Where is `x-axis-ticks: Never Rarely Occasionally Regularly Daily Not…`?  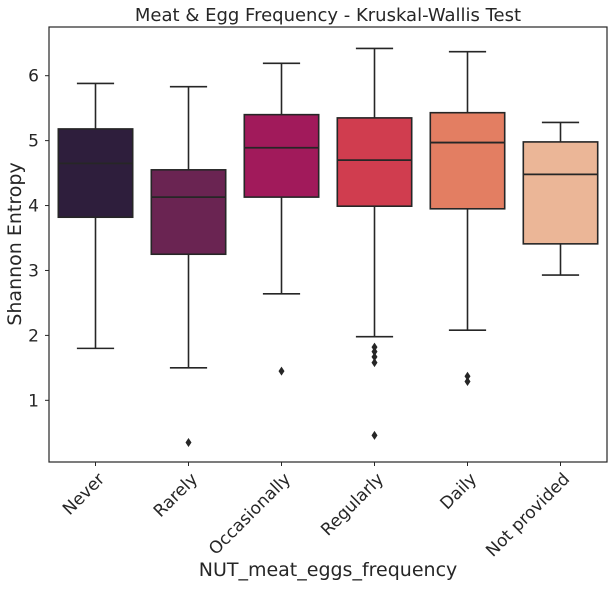
x-axis-ticks: Never Rarely Occasionally Regularly Daily Not… is located at coordinates (316, 511).